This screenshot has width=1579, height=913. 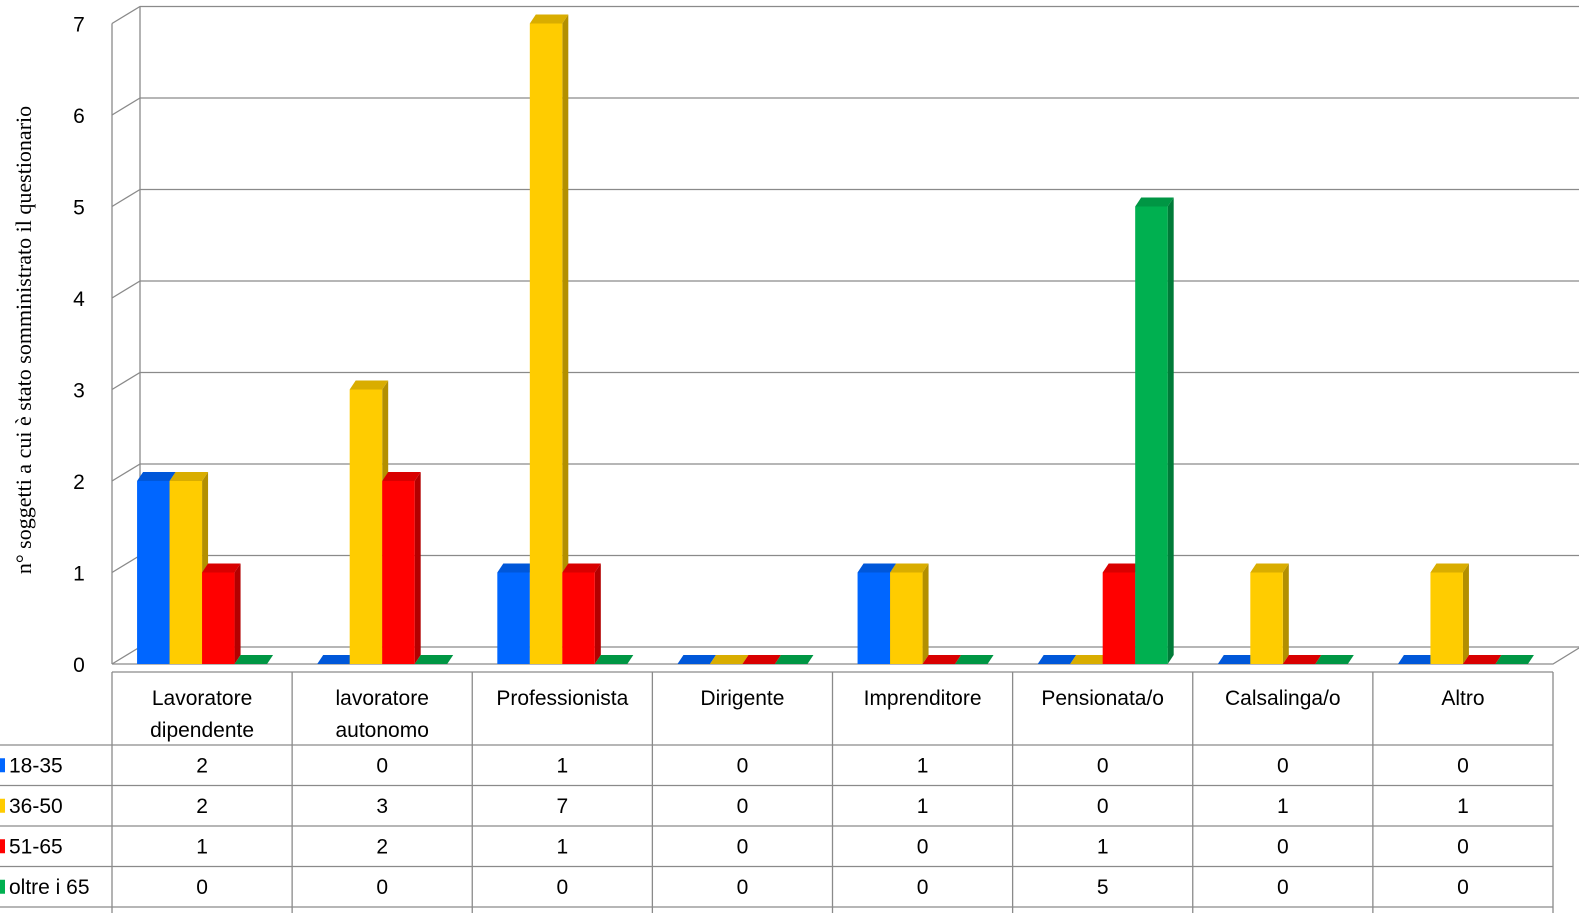 What do you see at coordinates (79, 299) in the screenshot?
I see `y-tick-label: 4` at bounding box center [79, 299].